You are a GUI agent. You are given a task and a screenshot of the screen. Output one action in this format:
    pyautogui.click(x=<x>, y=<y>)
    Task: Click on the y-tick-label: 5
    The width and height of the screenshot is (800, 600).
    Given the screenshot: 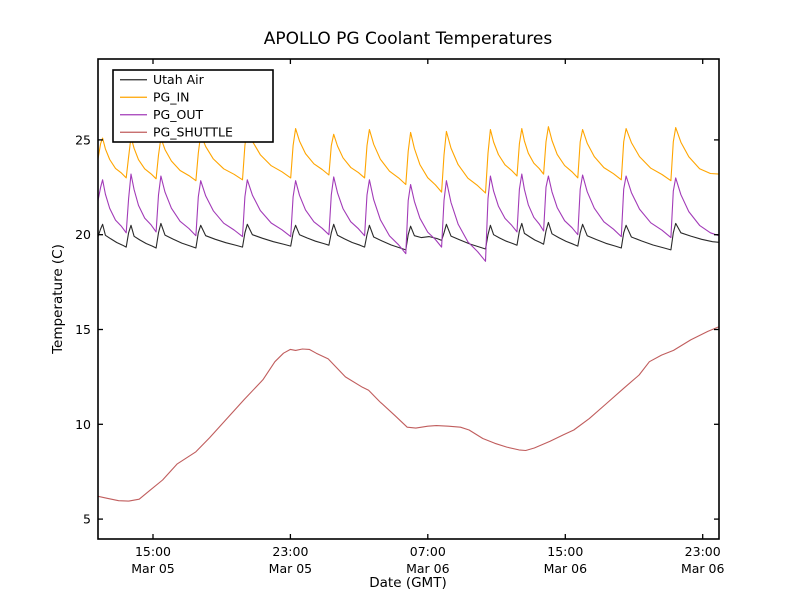 What is the action you would take?
    pyautogui.click(x=87, y=519)
    